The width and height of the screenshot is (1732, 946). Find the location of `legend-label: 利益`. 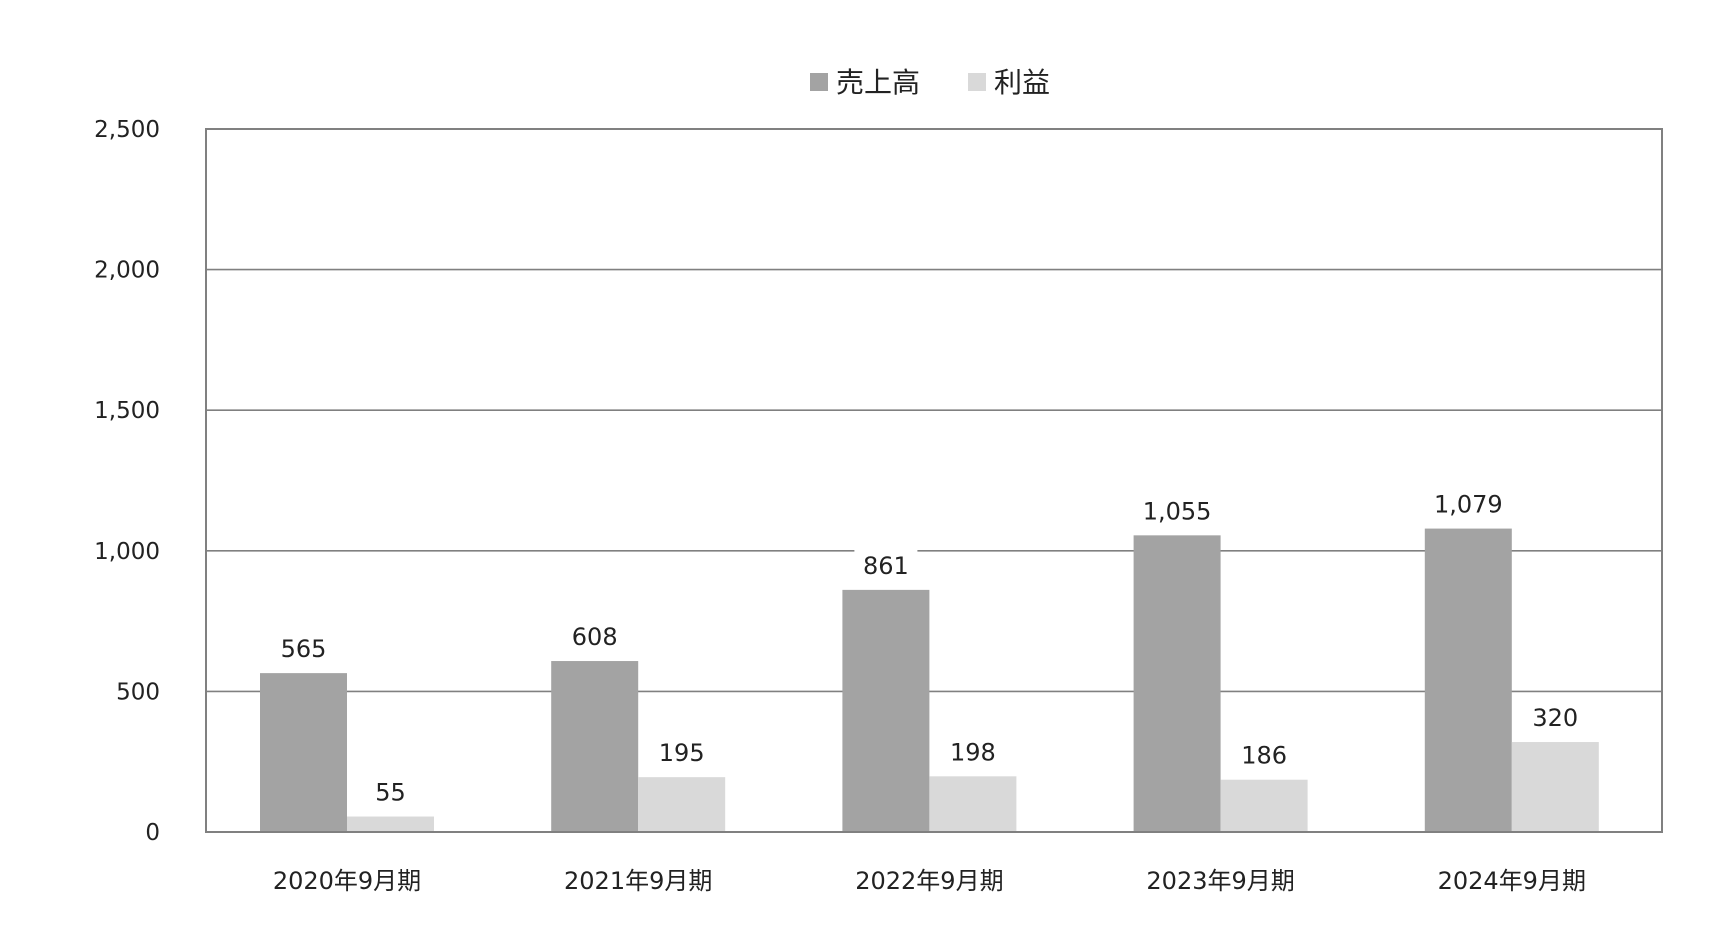

legend-label: 利益 is located at coordinates (1022, 82).